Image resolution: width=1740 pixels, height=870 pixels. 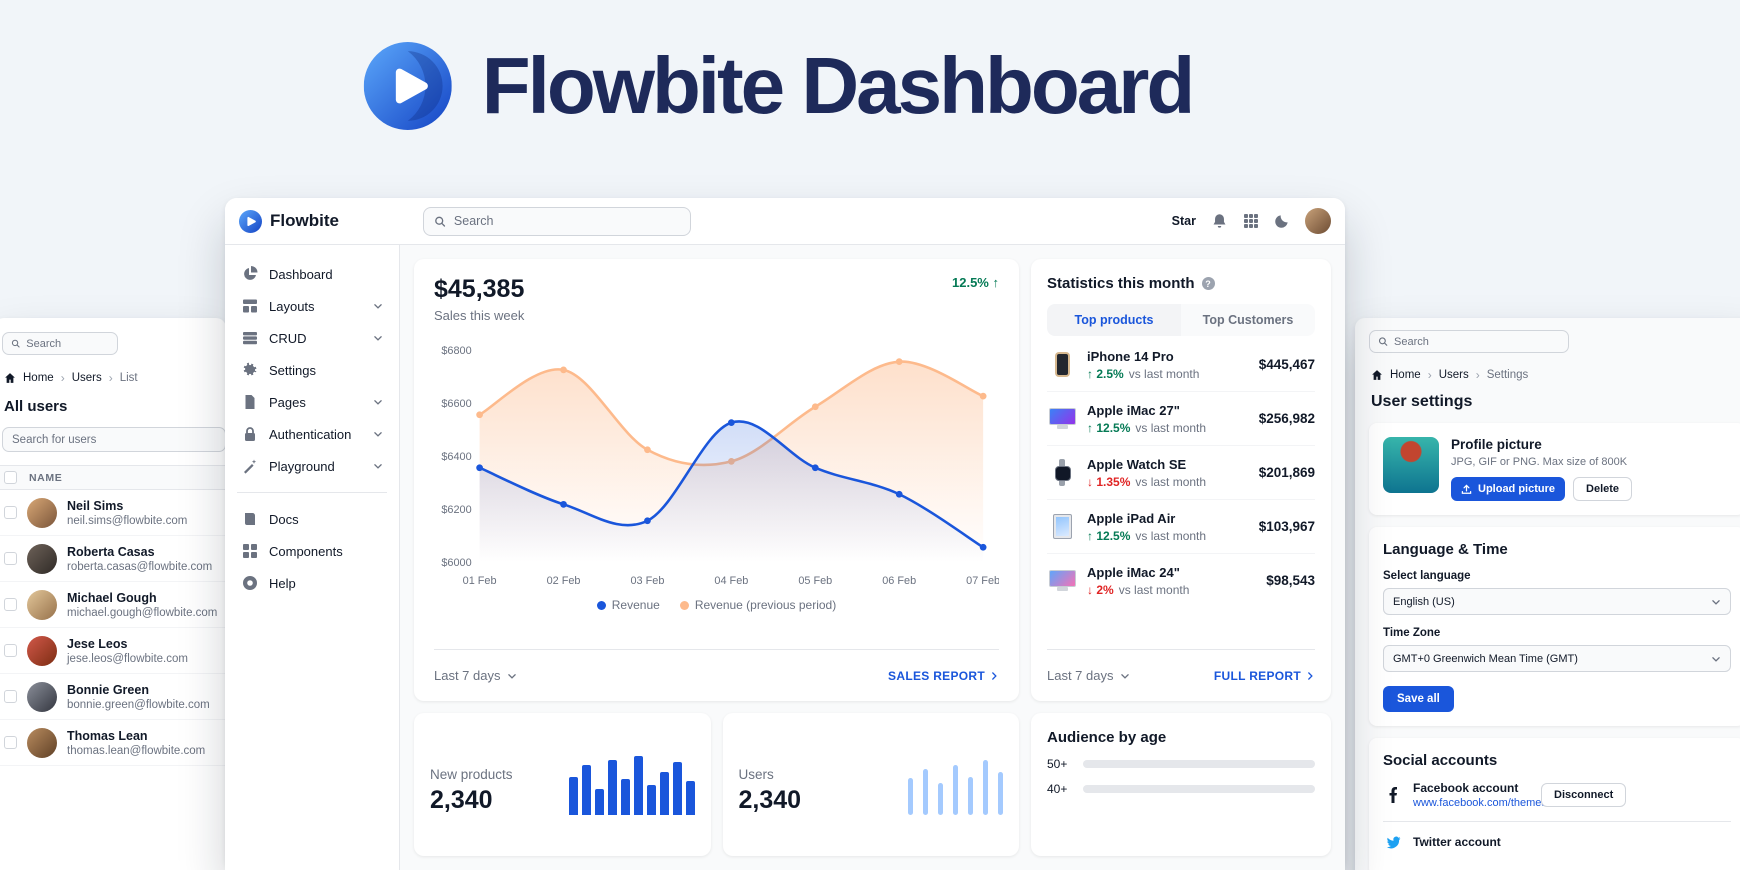 I want to click on sidebar-item-docs: Docs, so click(x=312, y=519).